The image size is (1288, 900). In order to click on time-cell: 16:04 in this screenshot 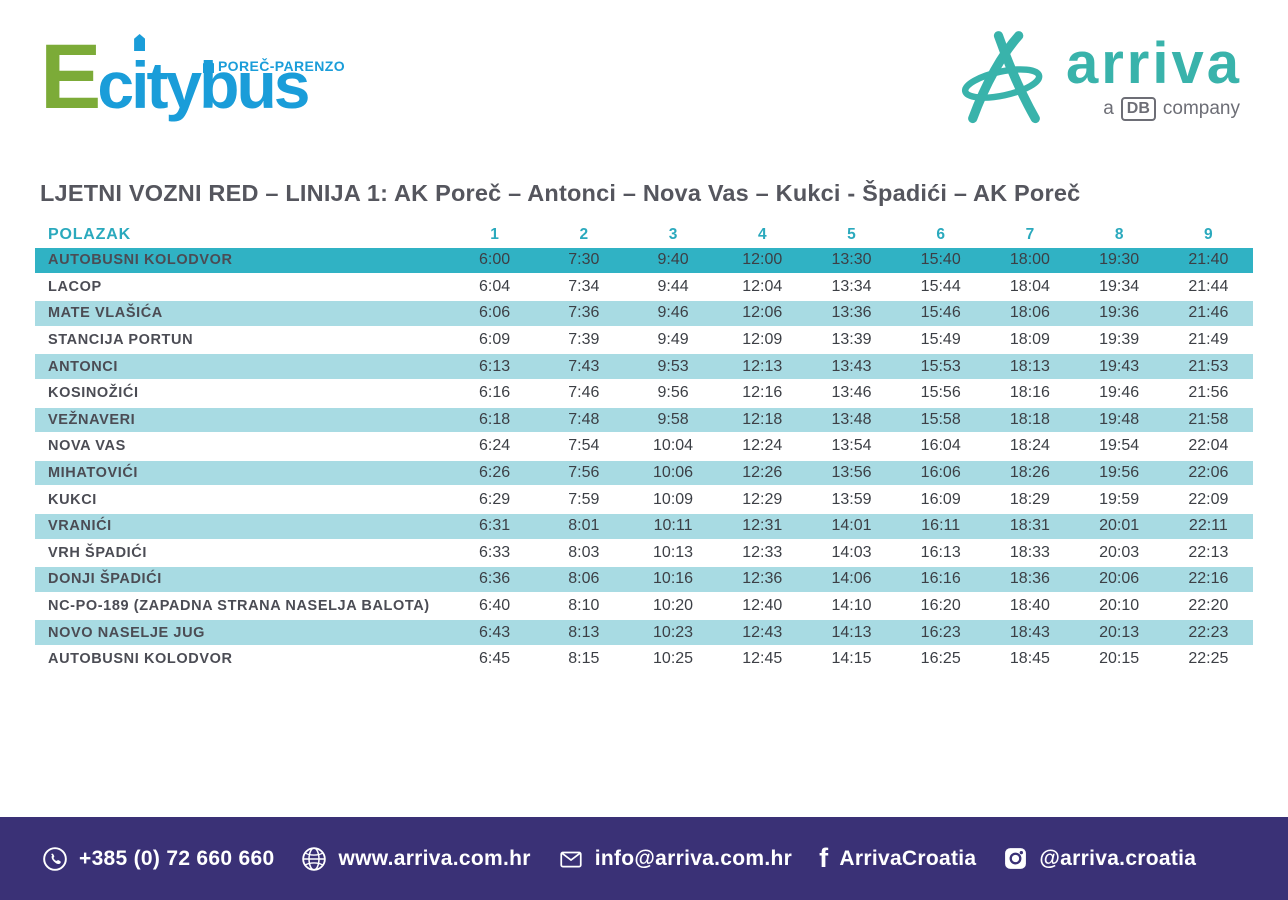, I will do `click(940, 446)`.